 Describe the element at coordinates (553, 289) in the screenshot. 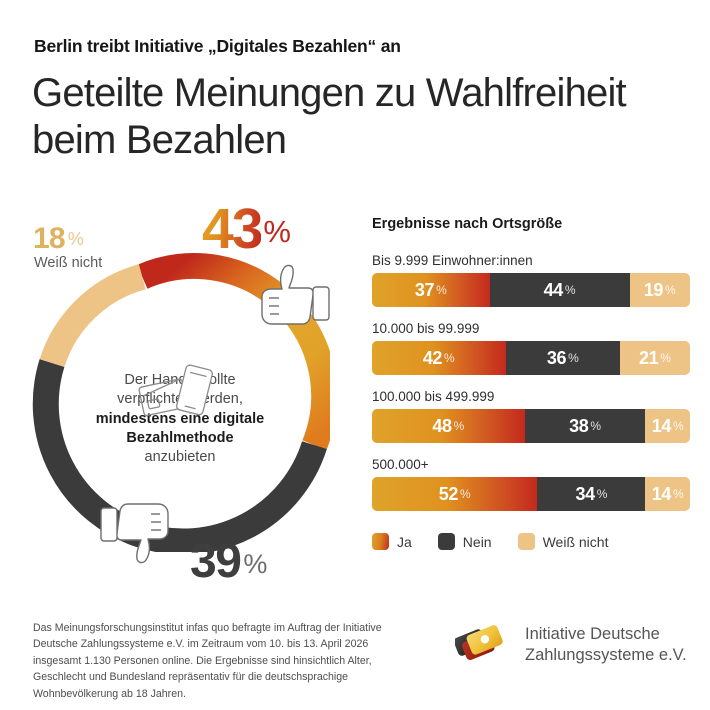

I see `bar-segment-nein-value: 44` at that location.